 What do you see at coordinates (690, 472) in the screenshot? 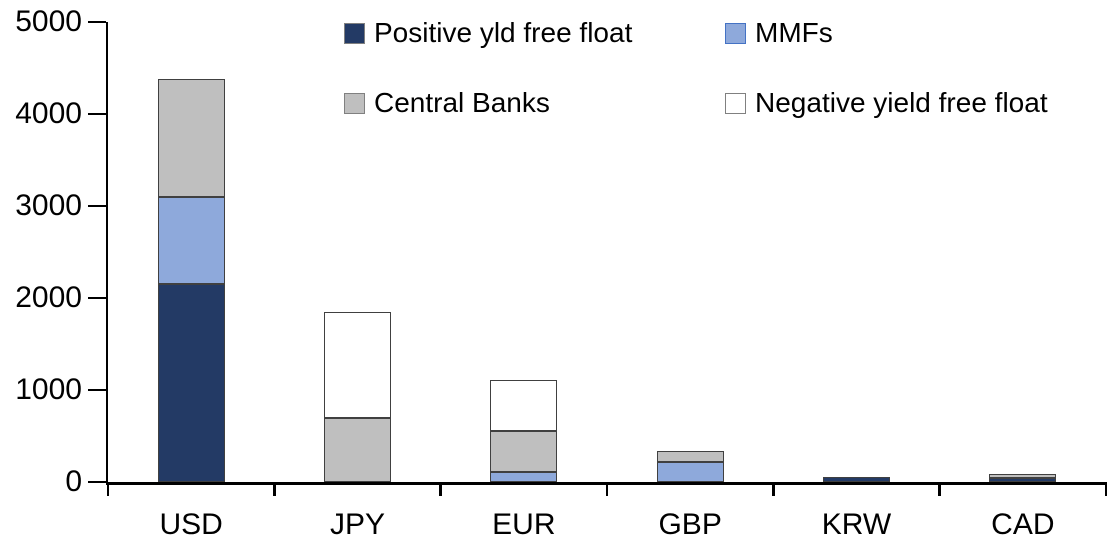
I see `bar-segment-gbp-mmfs` at bounding box center [690, 472].